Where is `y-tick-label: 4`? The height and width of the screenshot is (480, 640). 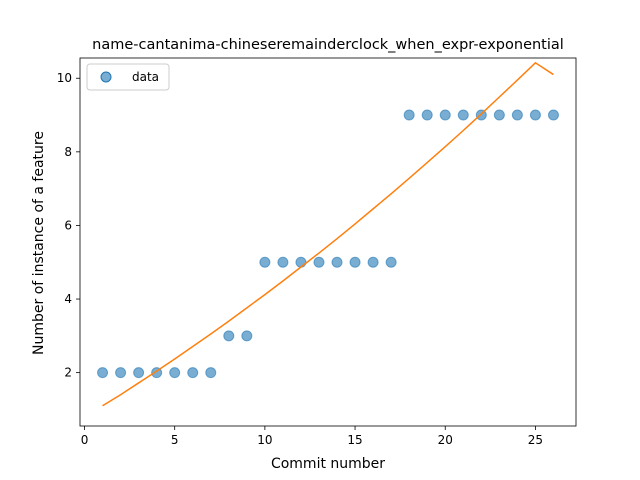
y-tick-label: 4 is located at coordinates (68, 299).